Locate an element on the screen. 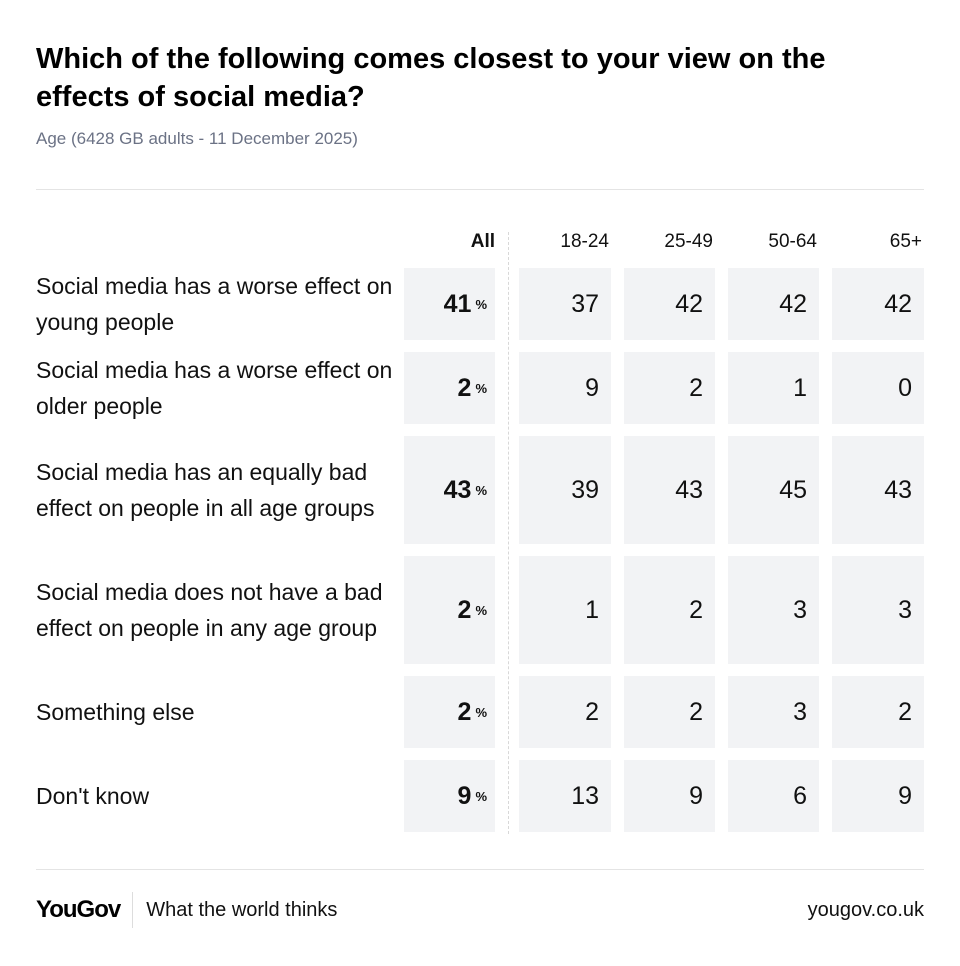  value-cell: 0 is located at coordinates (878, 388).